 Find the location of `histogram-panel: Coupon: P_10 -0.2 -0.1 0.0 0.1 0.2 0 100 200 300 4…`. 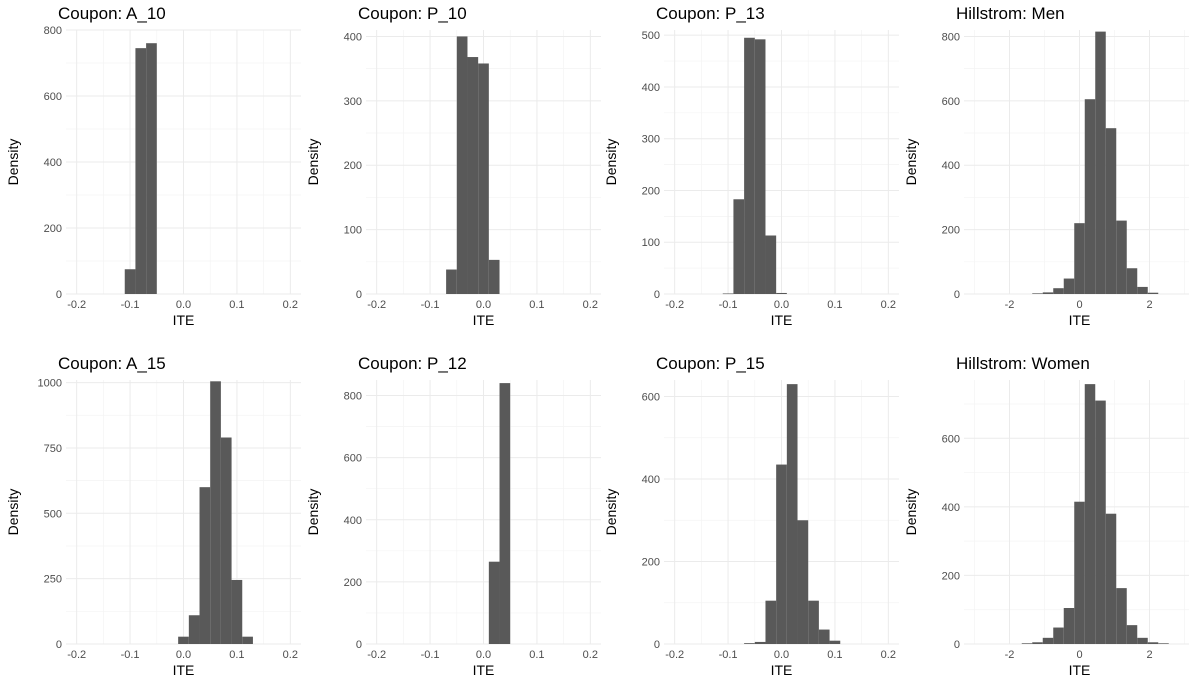

histogram-panel: Coupon: P_10 -0.2 -0.1 0.0 0.1 0.2 0 100 200 300 4… is located at coordinates (454, 172).